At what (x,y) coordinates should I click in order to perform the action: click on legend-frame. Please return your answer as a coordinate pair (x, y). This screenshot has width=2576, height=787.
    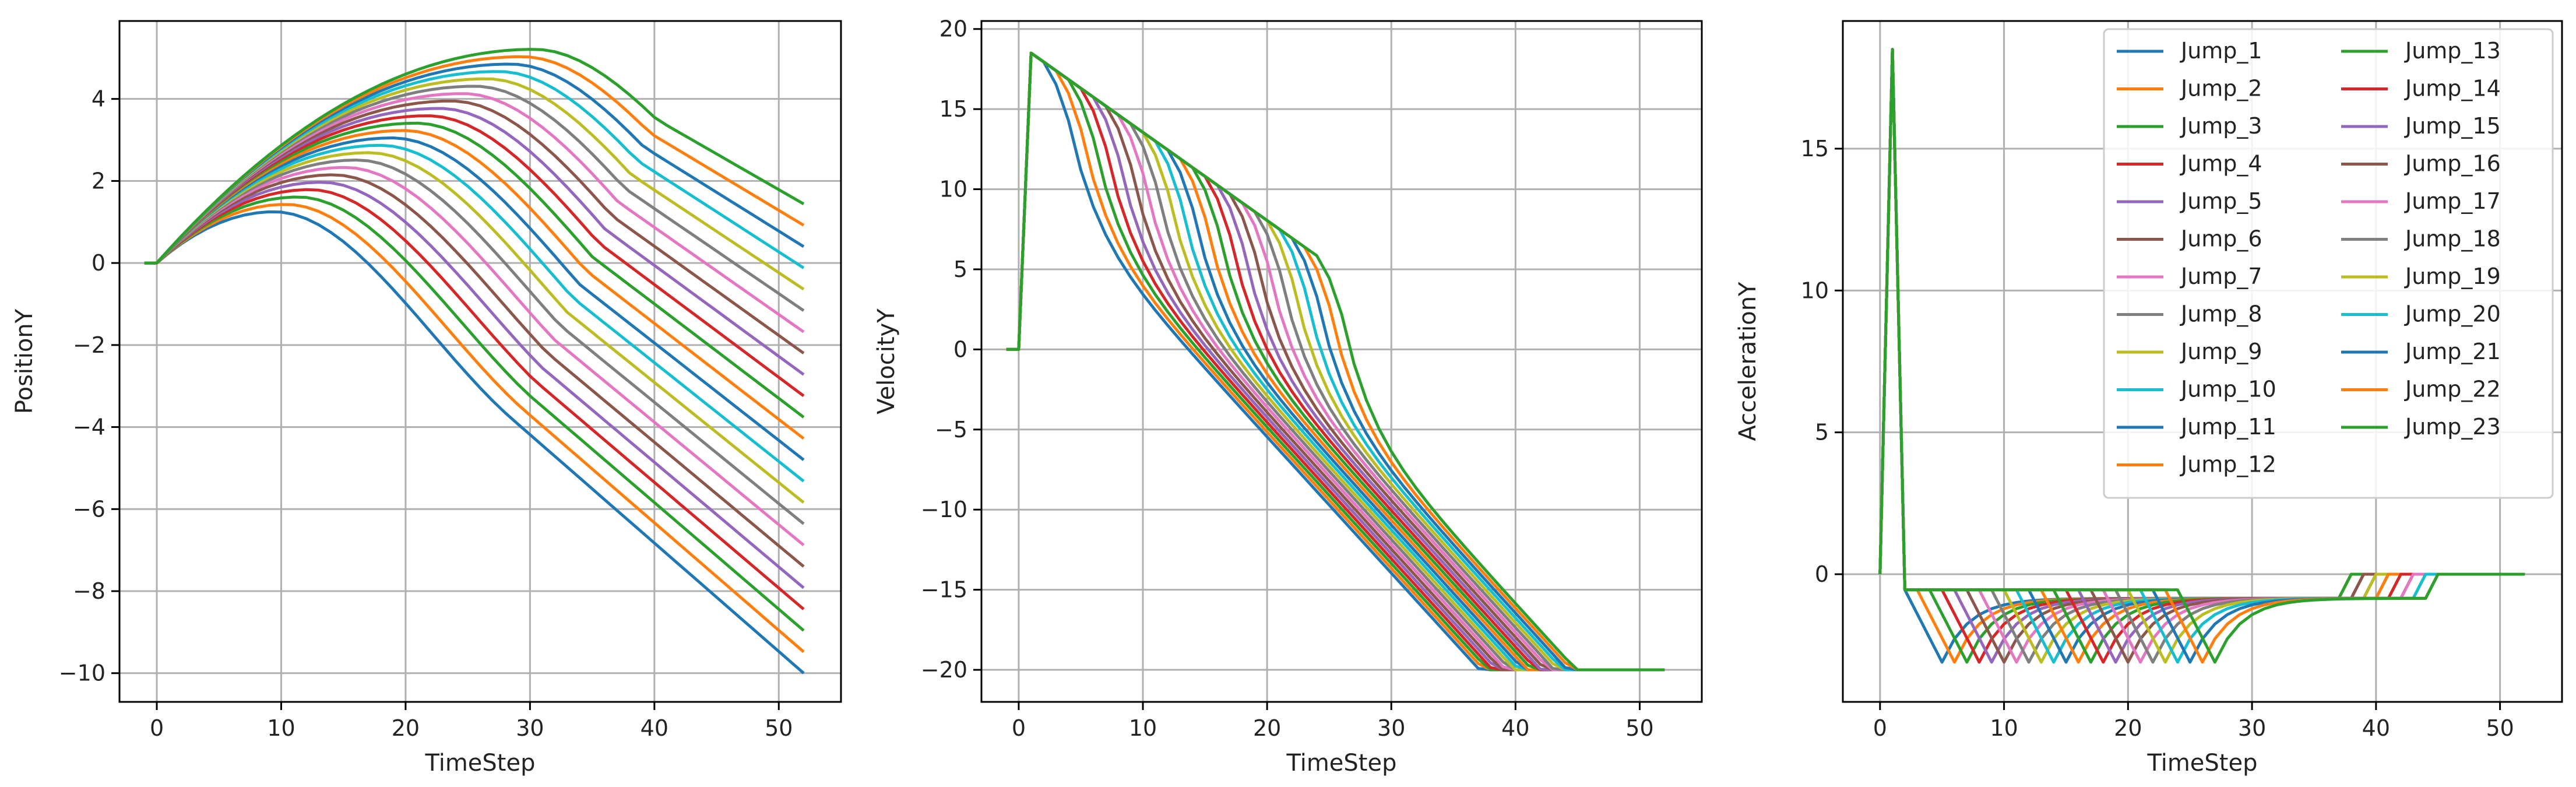
    Looking at the image, I should click on (2329, 263).